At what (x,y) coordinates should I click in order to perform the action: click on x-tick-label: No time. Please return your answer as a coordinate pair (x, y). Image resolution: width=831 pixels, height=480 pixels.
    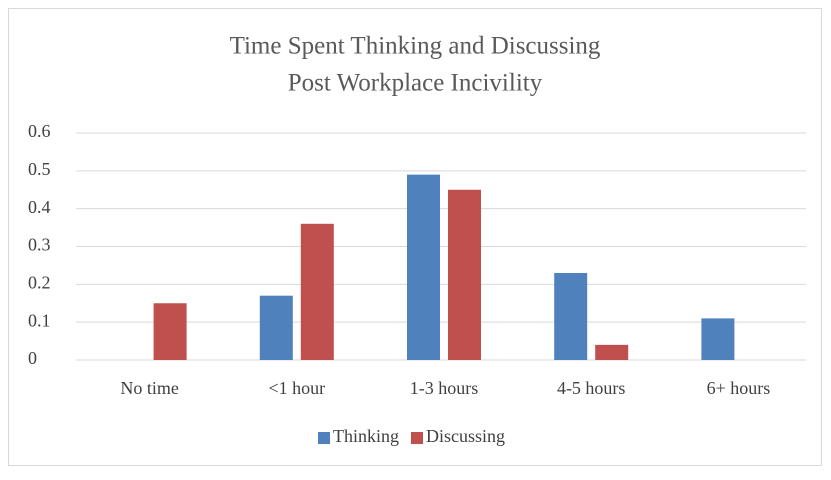
    Looking at the image, I should click on (149, 388).